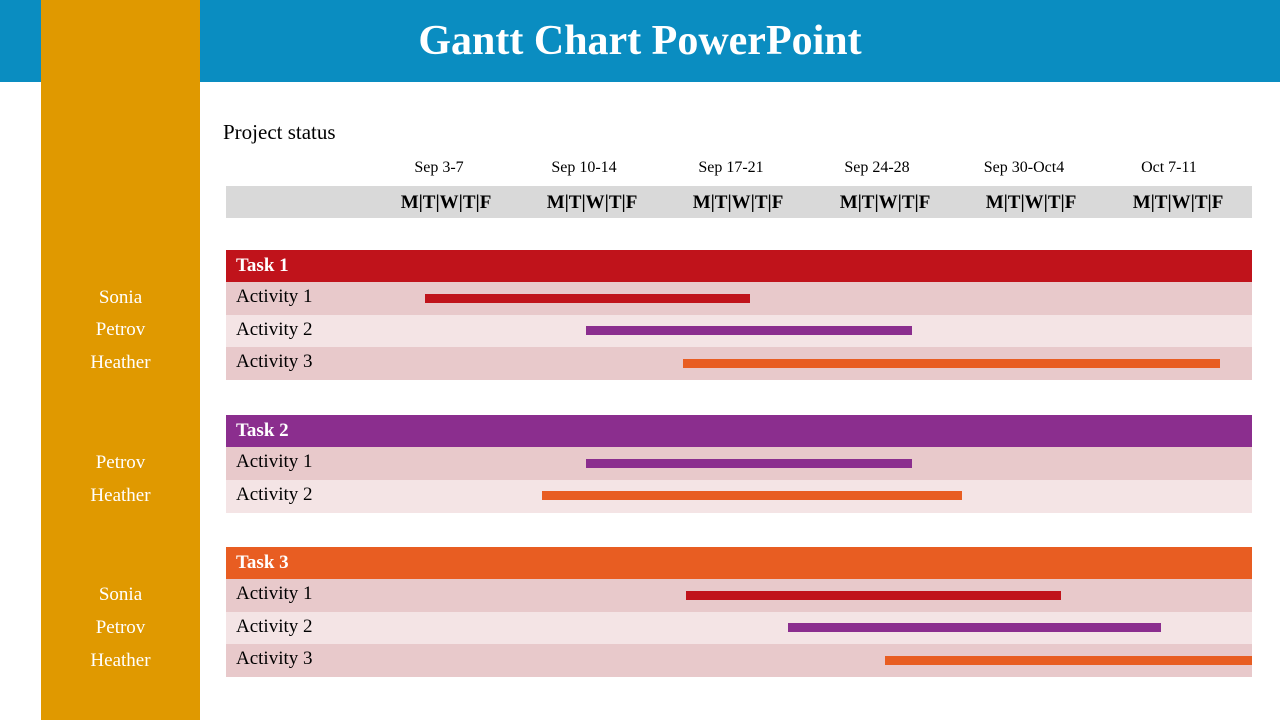  I want to click on people-sidebar, so click(120, 360).